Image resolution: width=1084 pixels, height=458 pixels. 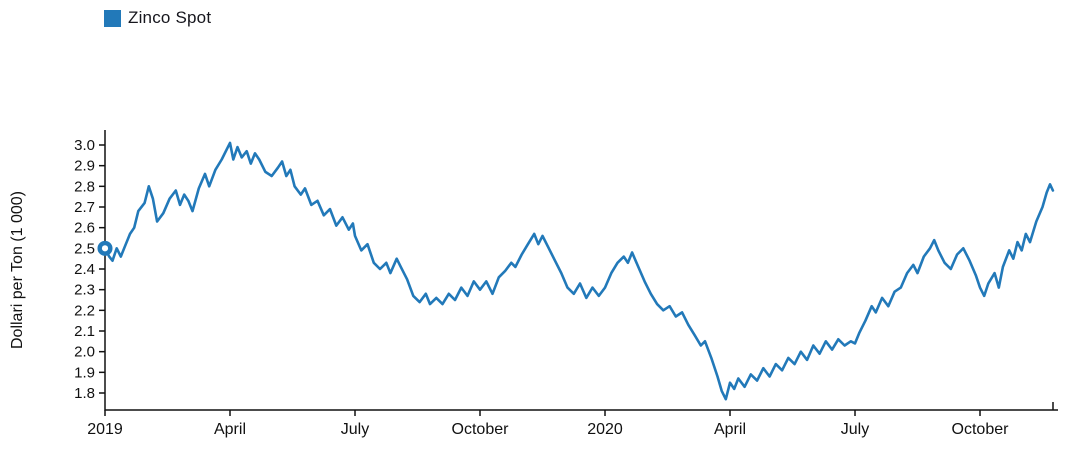 I want to click on y-tick-label: 2.9, so click(x=84, y=166).